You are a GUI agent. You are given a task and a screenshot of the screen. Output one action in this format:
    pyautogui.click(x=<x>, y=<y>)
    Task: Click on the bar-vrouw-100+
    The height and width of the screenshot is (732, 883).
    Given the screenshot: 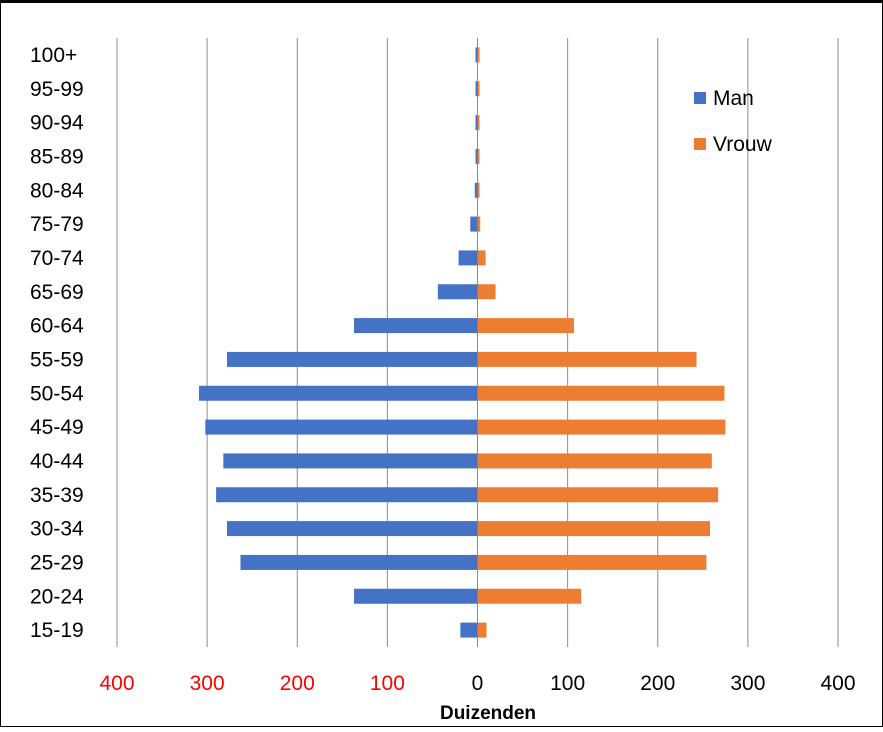 What is the action you would take?
    pyautogui.click(x=478, y=55)
    